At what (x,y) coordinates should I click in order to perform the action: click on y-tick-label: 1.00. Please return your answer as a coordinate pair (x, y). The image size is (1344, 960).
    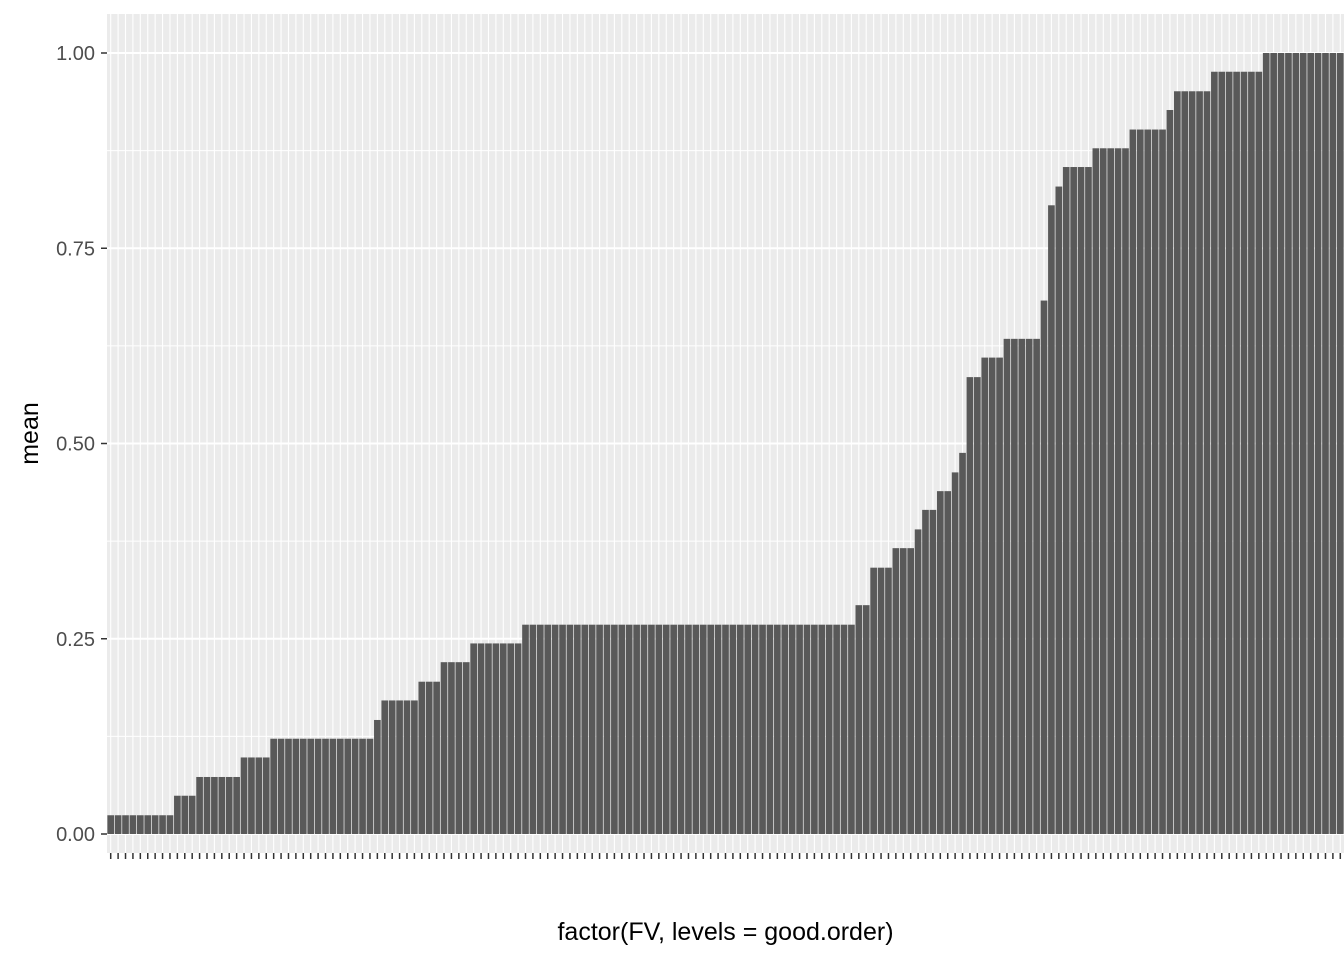
    Looking at the image, I should click on (75, 54).